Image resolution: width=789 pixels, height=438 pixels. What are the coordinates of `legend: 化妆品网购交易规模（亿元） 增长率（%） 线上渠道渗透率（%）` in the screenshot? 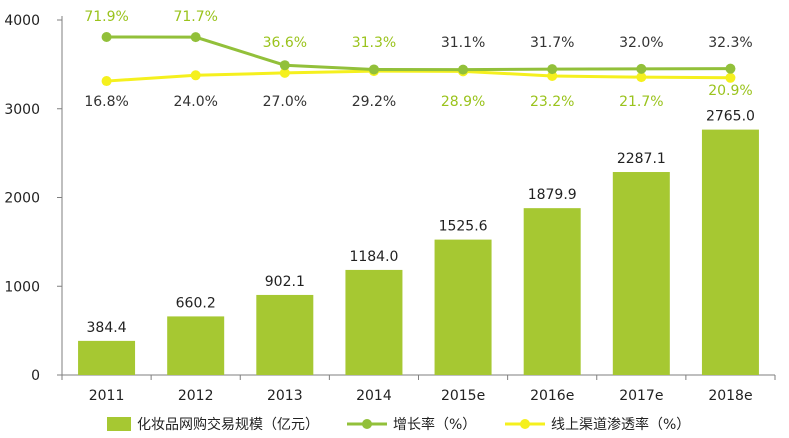 It's located at (398, 424).